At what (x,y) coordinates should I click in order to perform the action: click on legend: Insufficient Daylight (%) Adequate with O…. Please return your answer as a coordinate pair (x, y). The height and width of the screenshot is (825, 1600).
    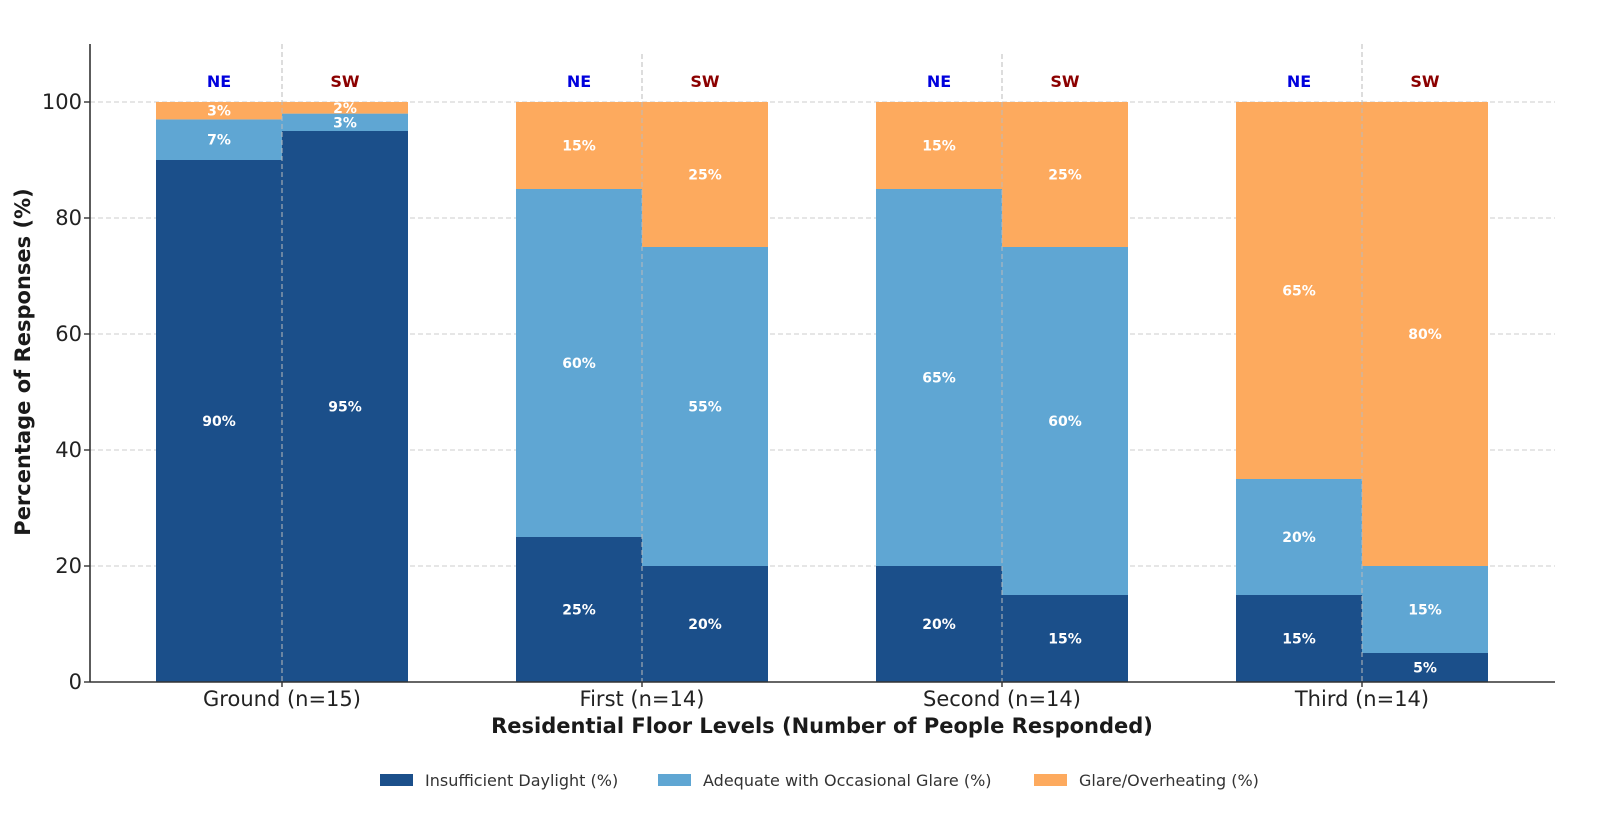
    Looking at the image, I should click on (819, 780).